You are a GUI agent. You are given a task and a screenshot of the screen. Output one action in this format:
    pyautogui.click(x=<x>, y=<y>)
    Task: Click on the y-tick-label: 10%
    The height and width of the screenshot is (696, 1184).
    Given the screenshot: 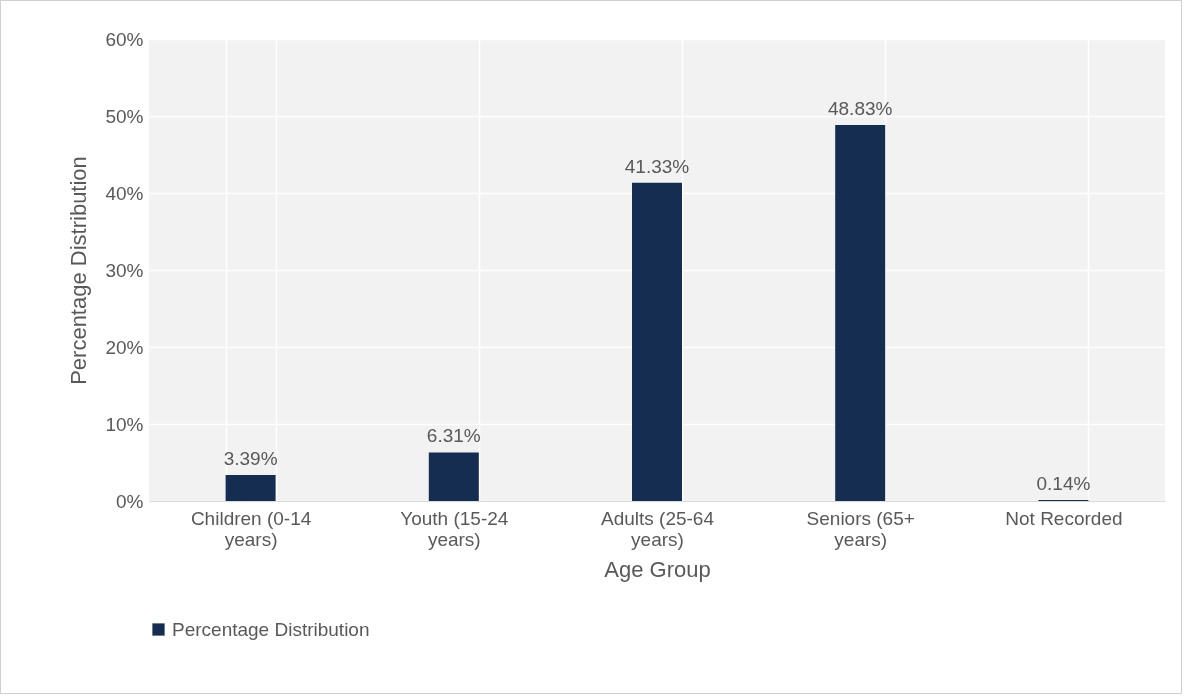 What is the action you would take?
    pyautogui.click(x=124, y=424)
    